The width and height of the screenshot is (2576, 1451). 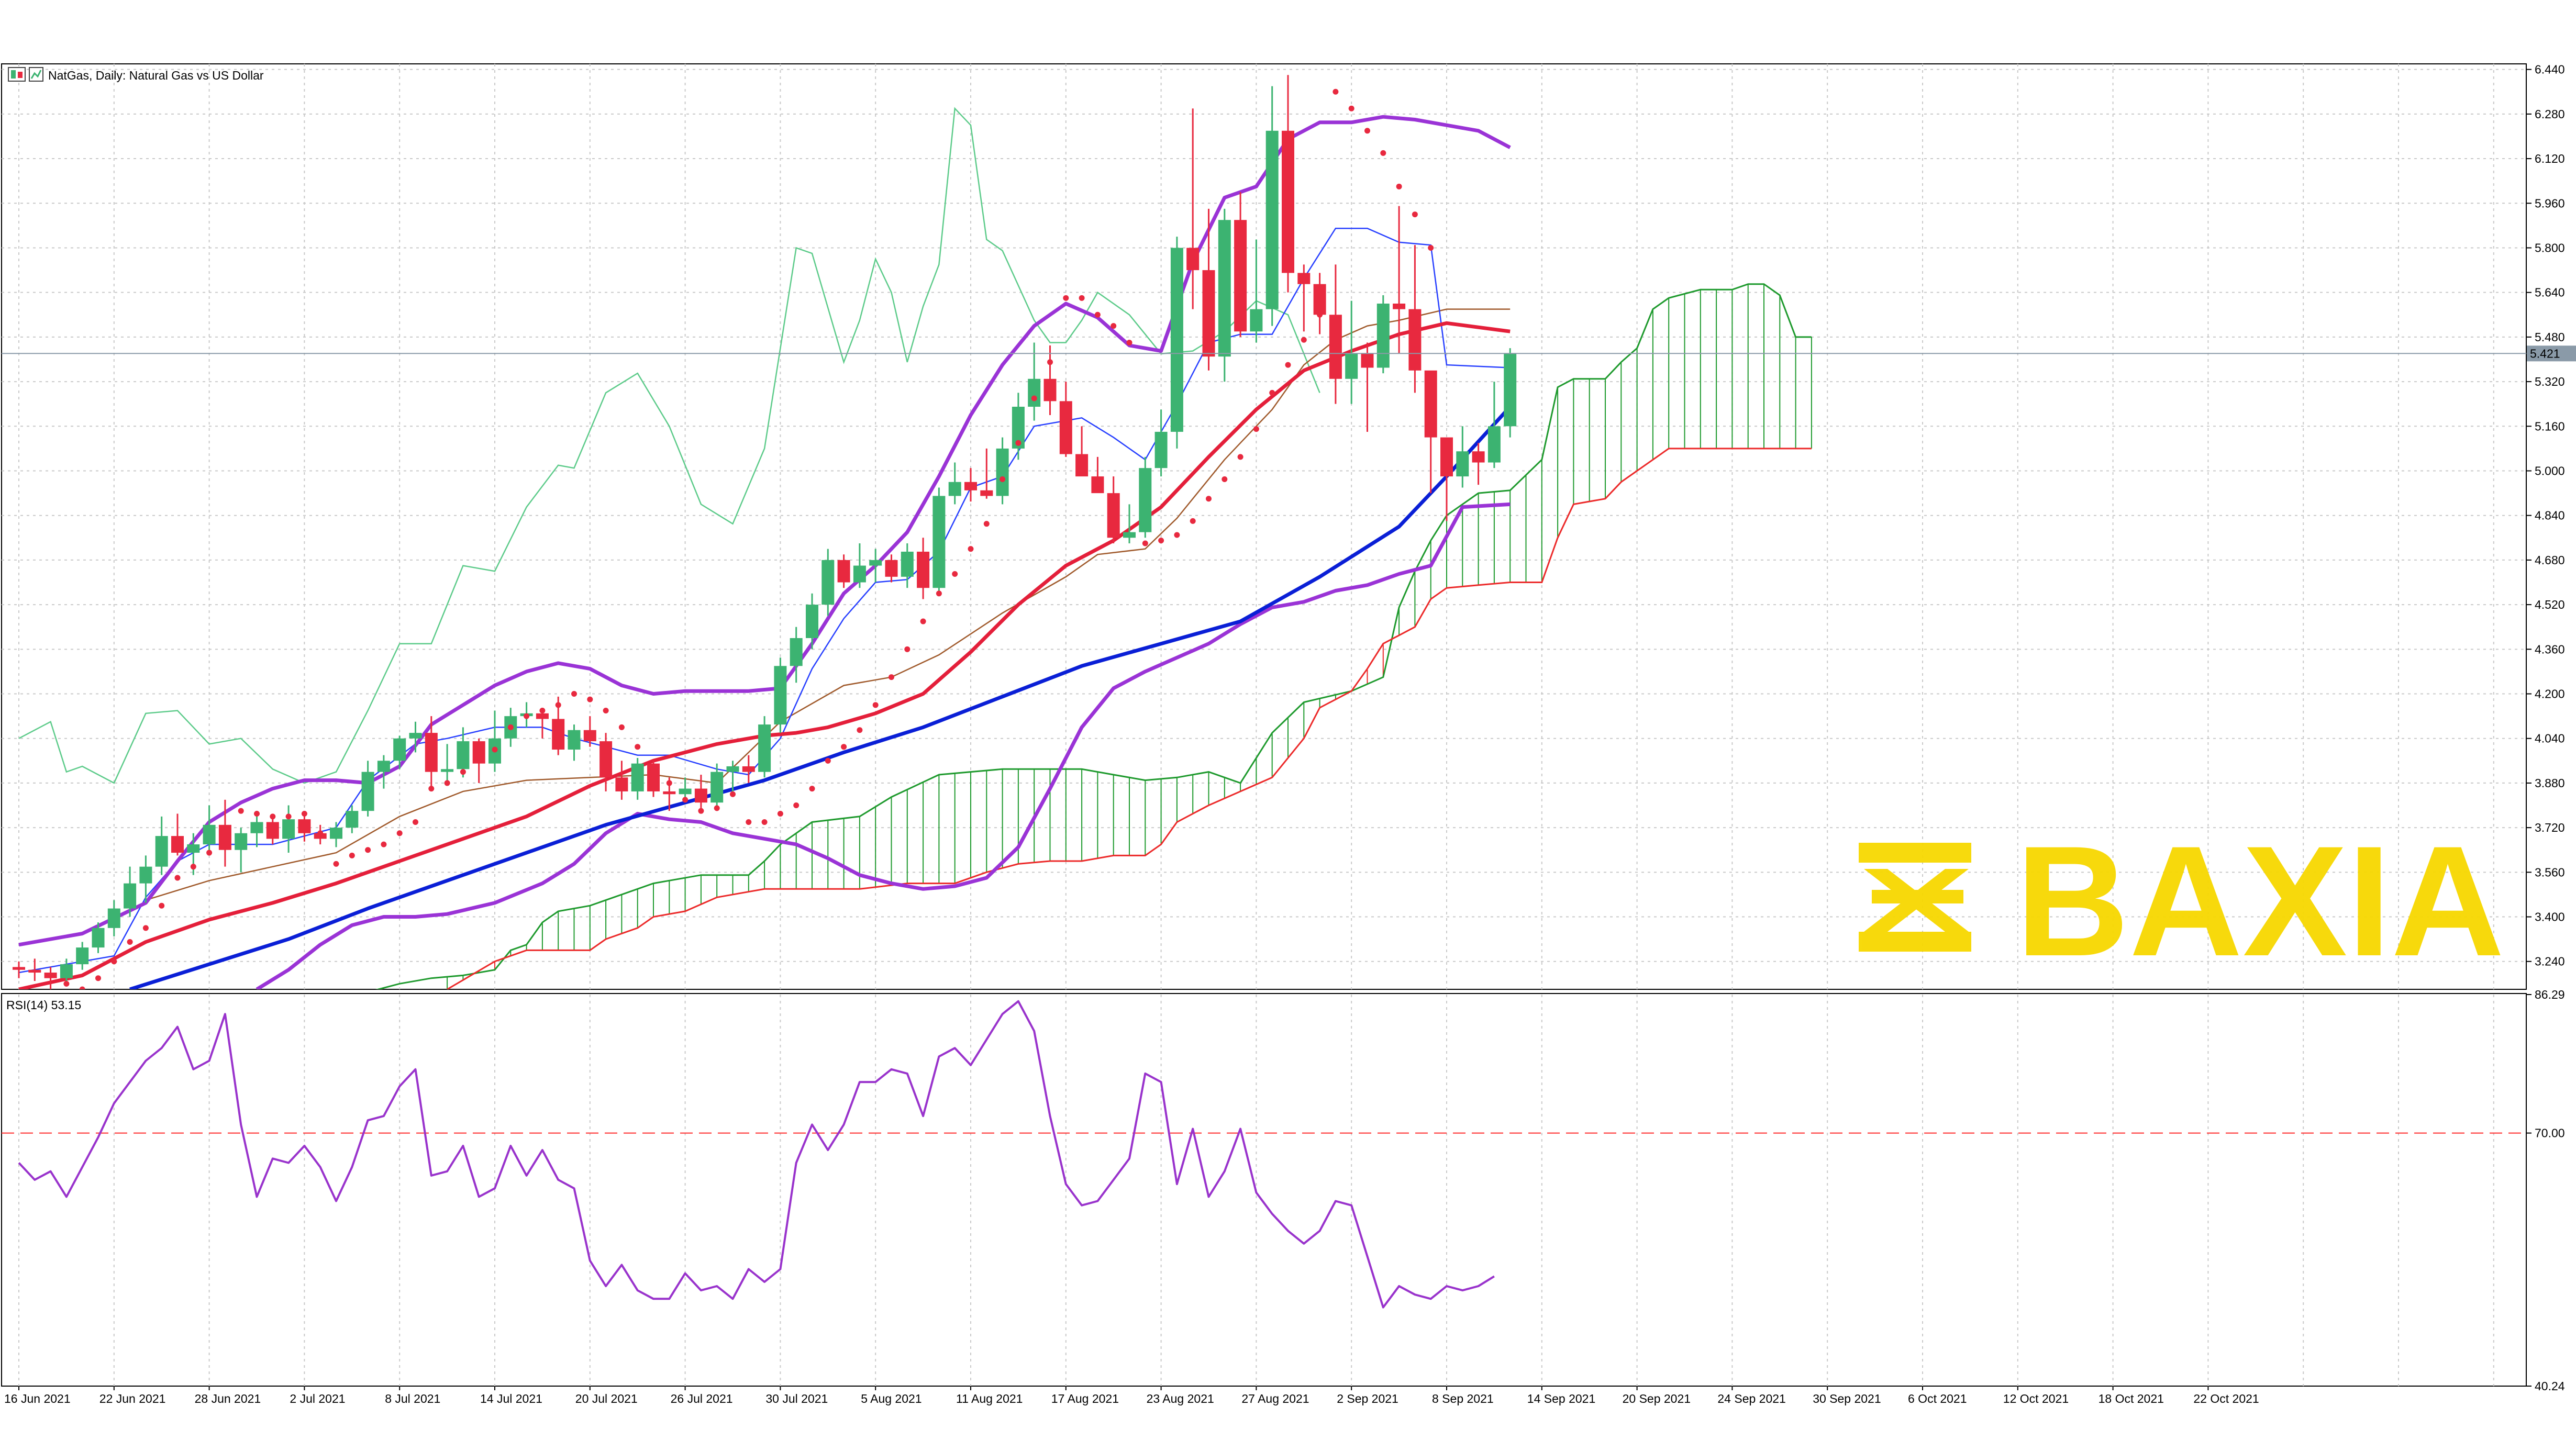 What do you see at coordinates (1938, 1398) in the screenshot?
I see `date-tick-label: 6 Oct 2021` at bounding box center [1938, 1398].